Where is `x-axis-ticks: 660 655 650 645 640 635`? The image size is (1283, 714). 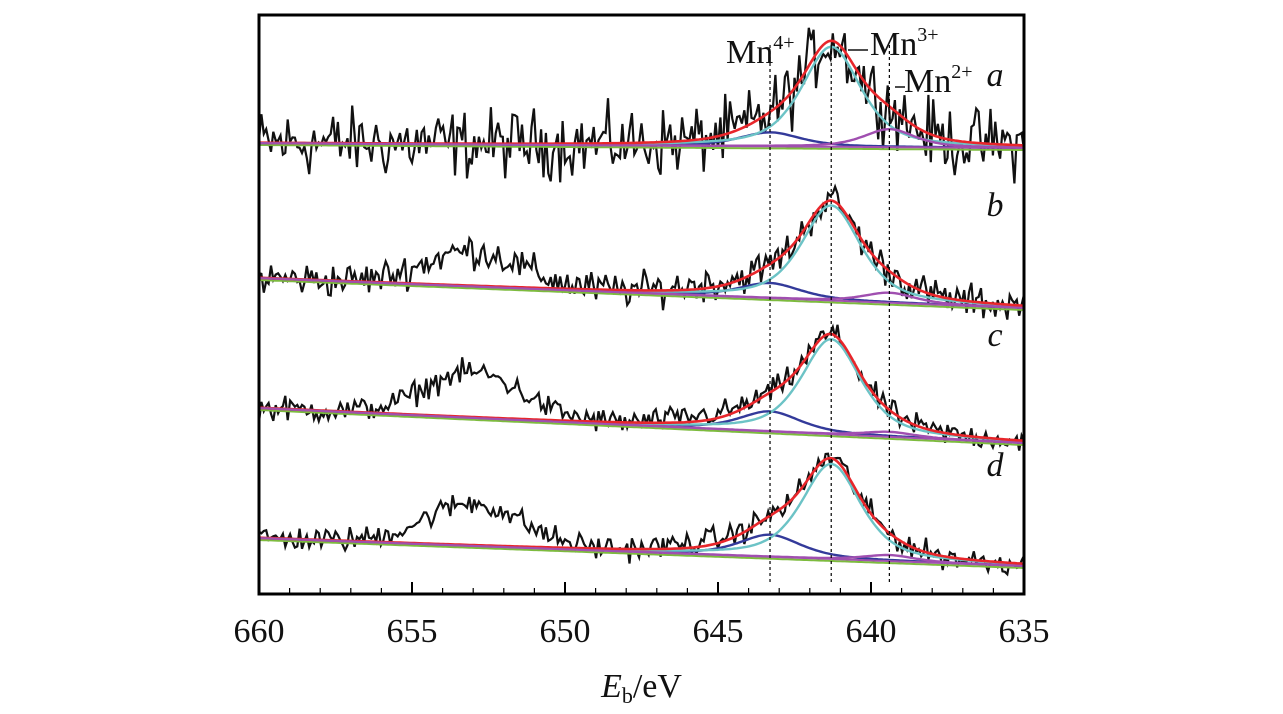 x-axis-ticks: 660 655 650 645 640 635 is located at coordinates (642, 616).